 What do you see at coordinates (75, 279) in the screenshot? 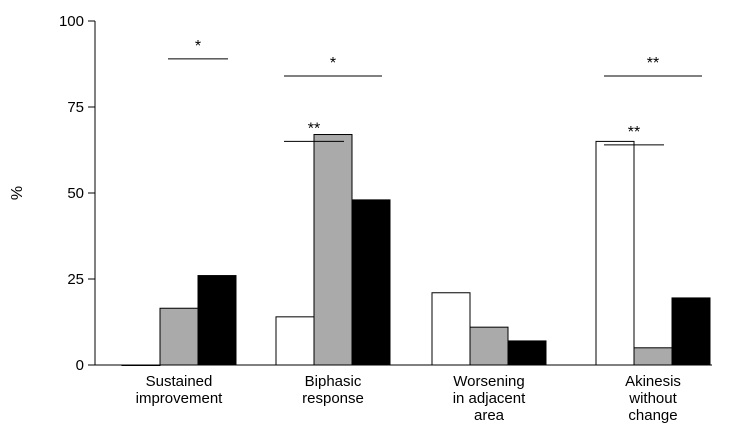
I see `y-tick-label: 25` at bounding box center [75, 279].